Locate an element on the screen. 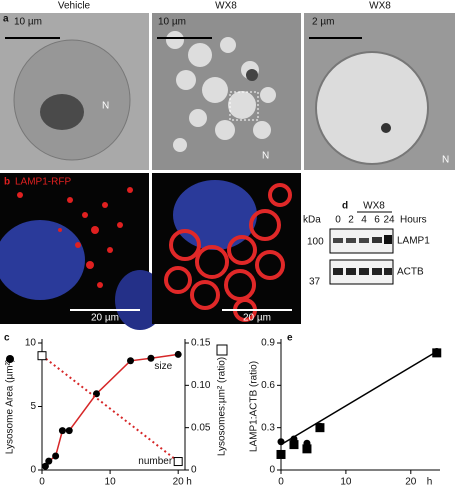 This screenshot has height=500, width=455. y2-tick-label: 0.05 is located at coordinates (201, 427).